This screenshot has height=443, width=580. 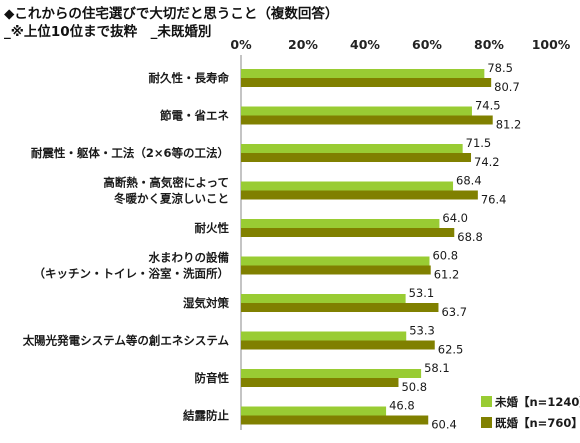 I want to click on data-label: 62.5, so click(x=451, y=350).